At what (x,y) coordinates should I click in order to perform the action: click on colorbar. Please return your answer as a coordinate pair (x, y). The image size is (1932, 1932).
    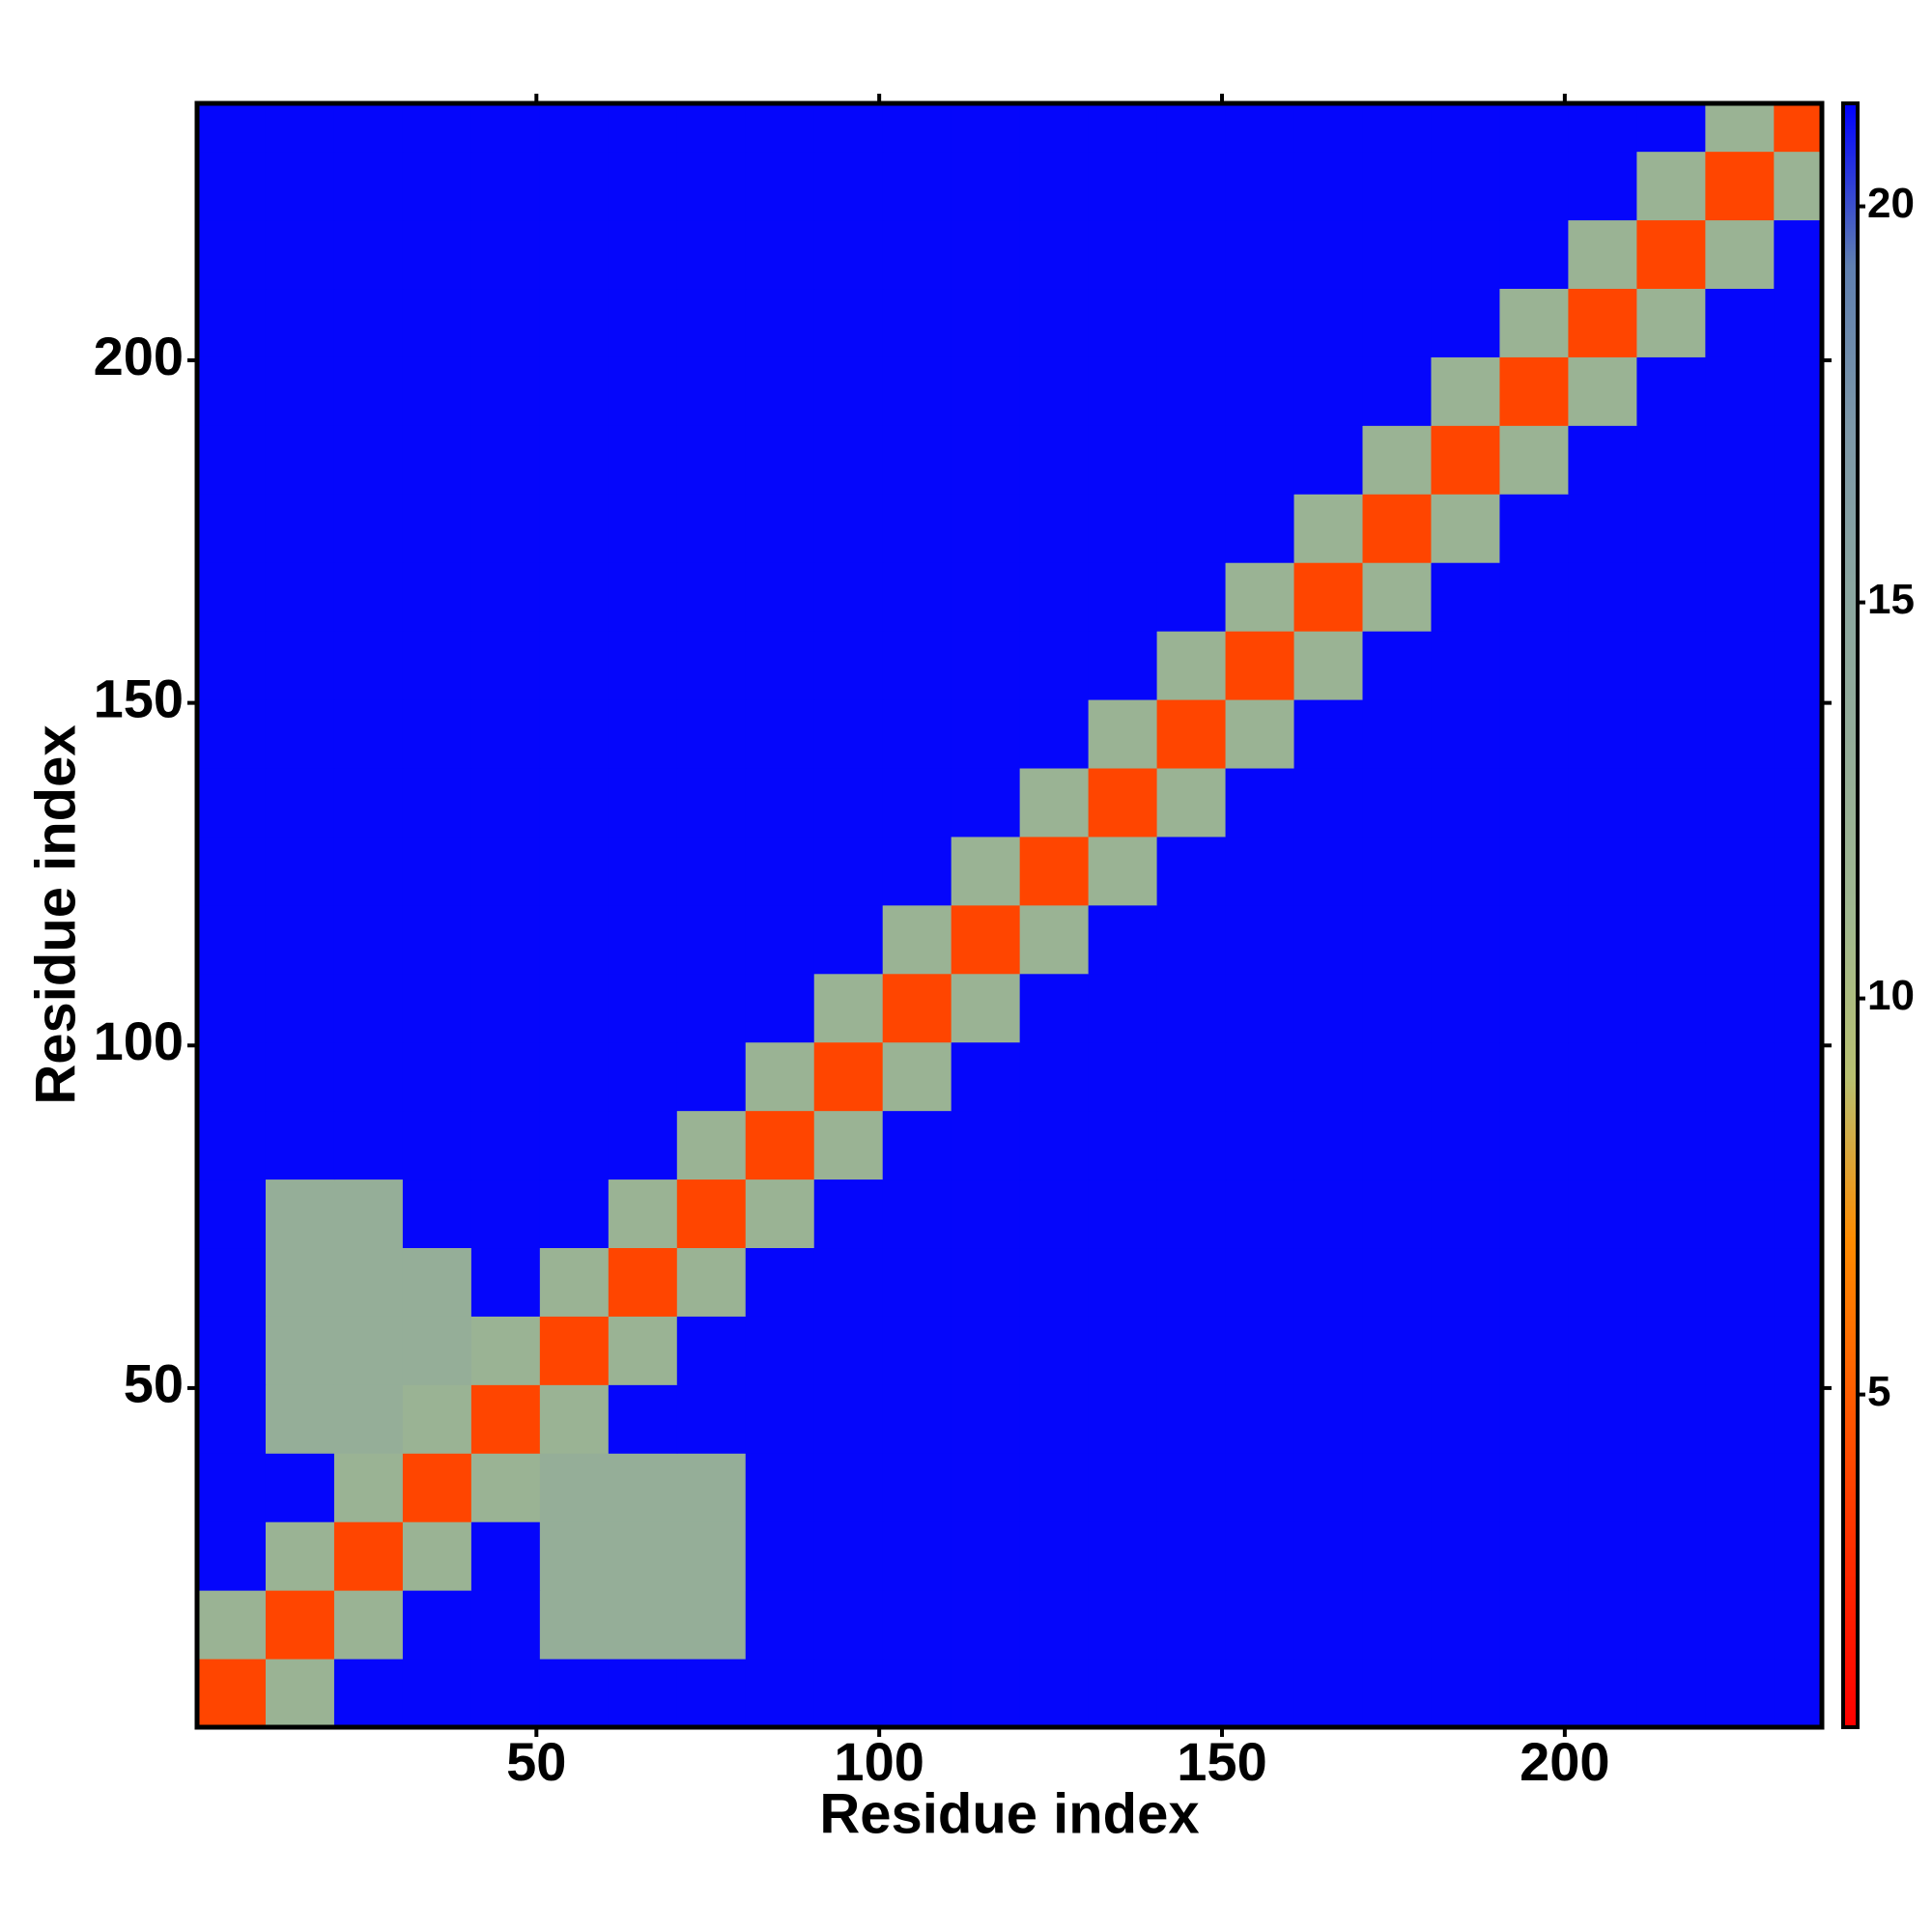
    Looking at the image, I should click on (1850, 915).